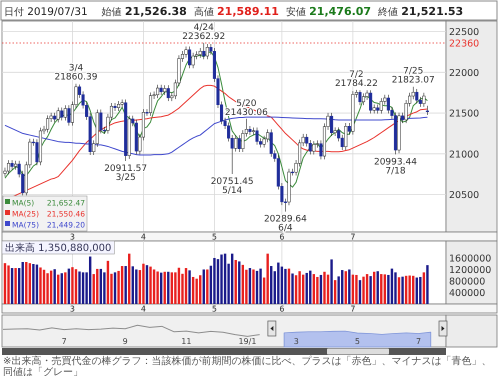 The height and width of the screenshot is (376, 500). What do you see at coordinates (286, 224) in the screenshot?
I see `annotation: 20289.64 6/4` at bounding box center [286, 224].